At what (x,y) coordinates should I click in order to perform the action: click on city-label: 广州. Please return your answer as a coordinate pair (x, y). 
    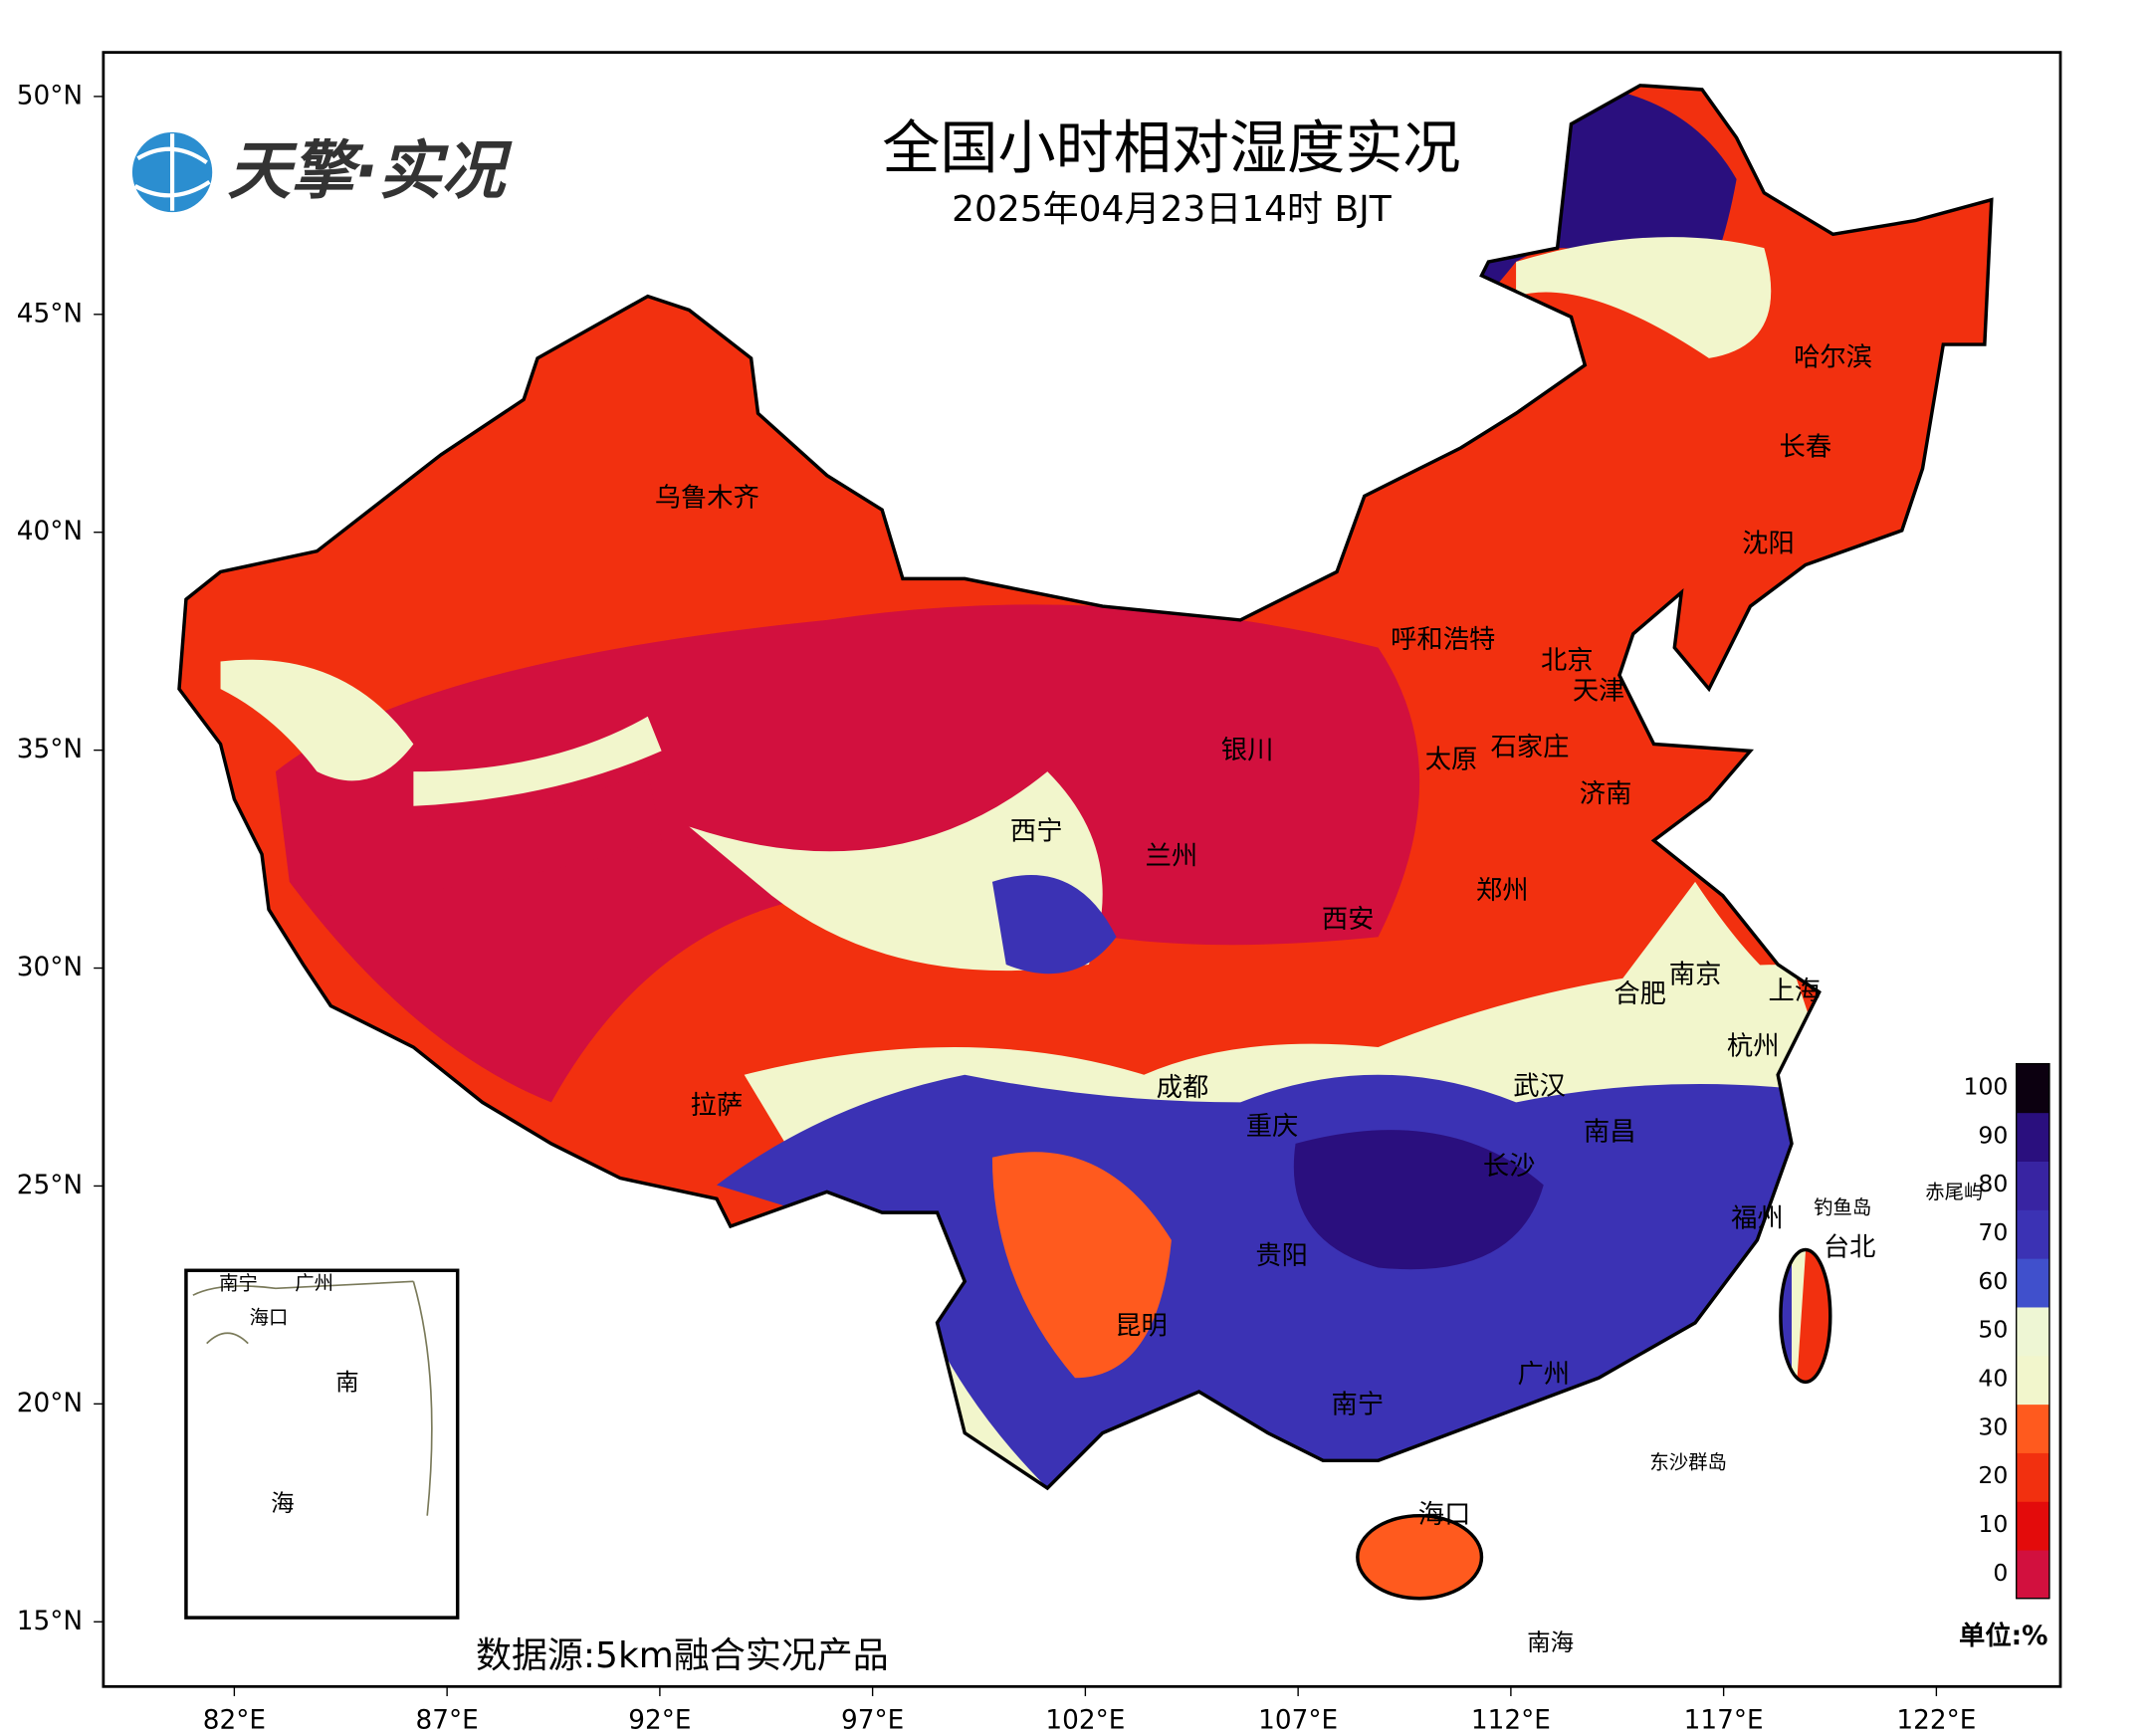
    Looking at the image, I should click on (1544, 1375).